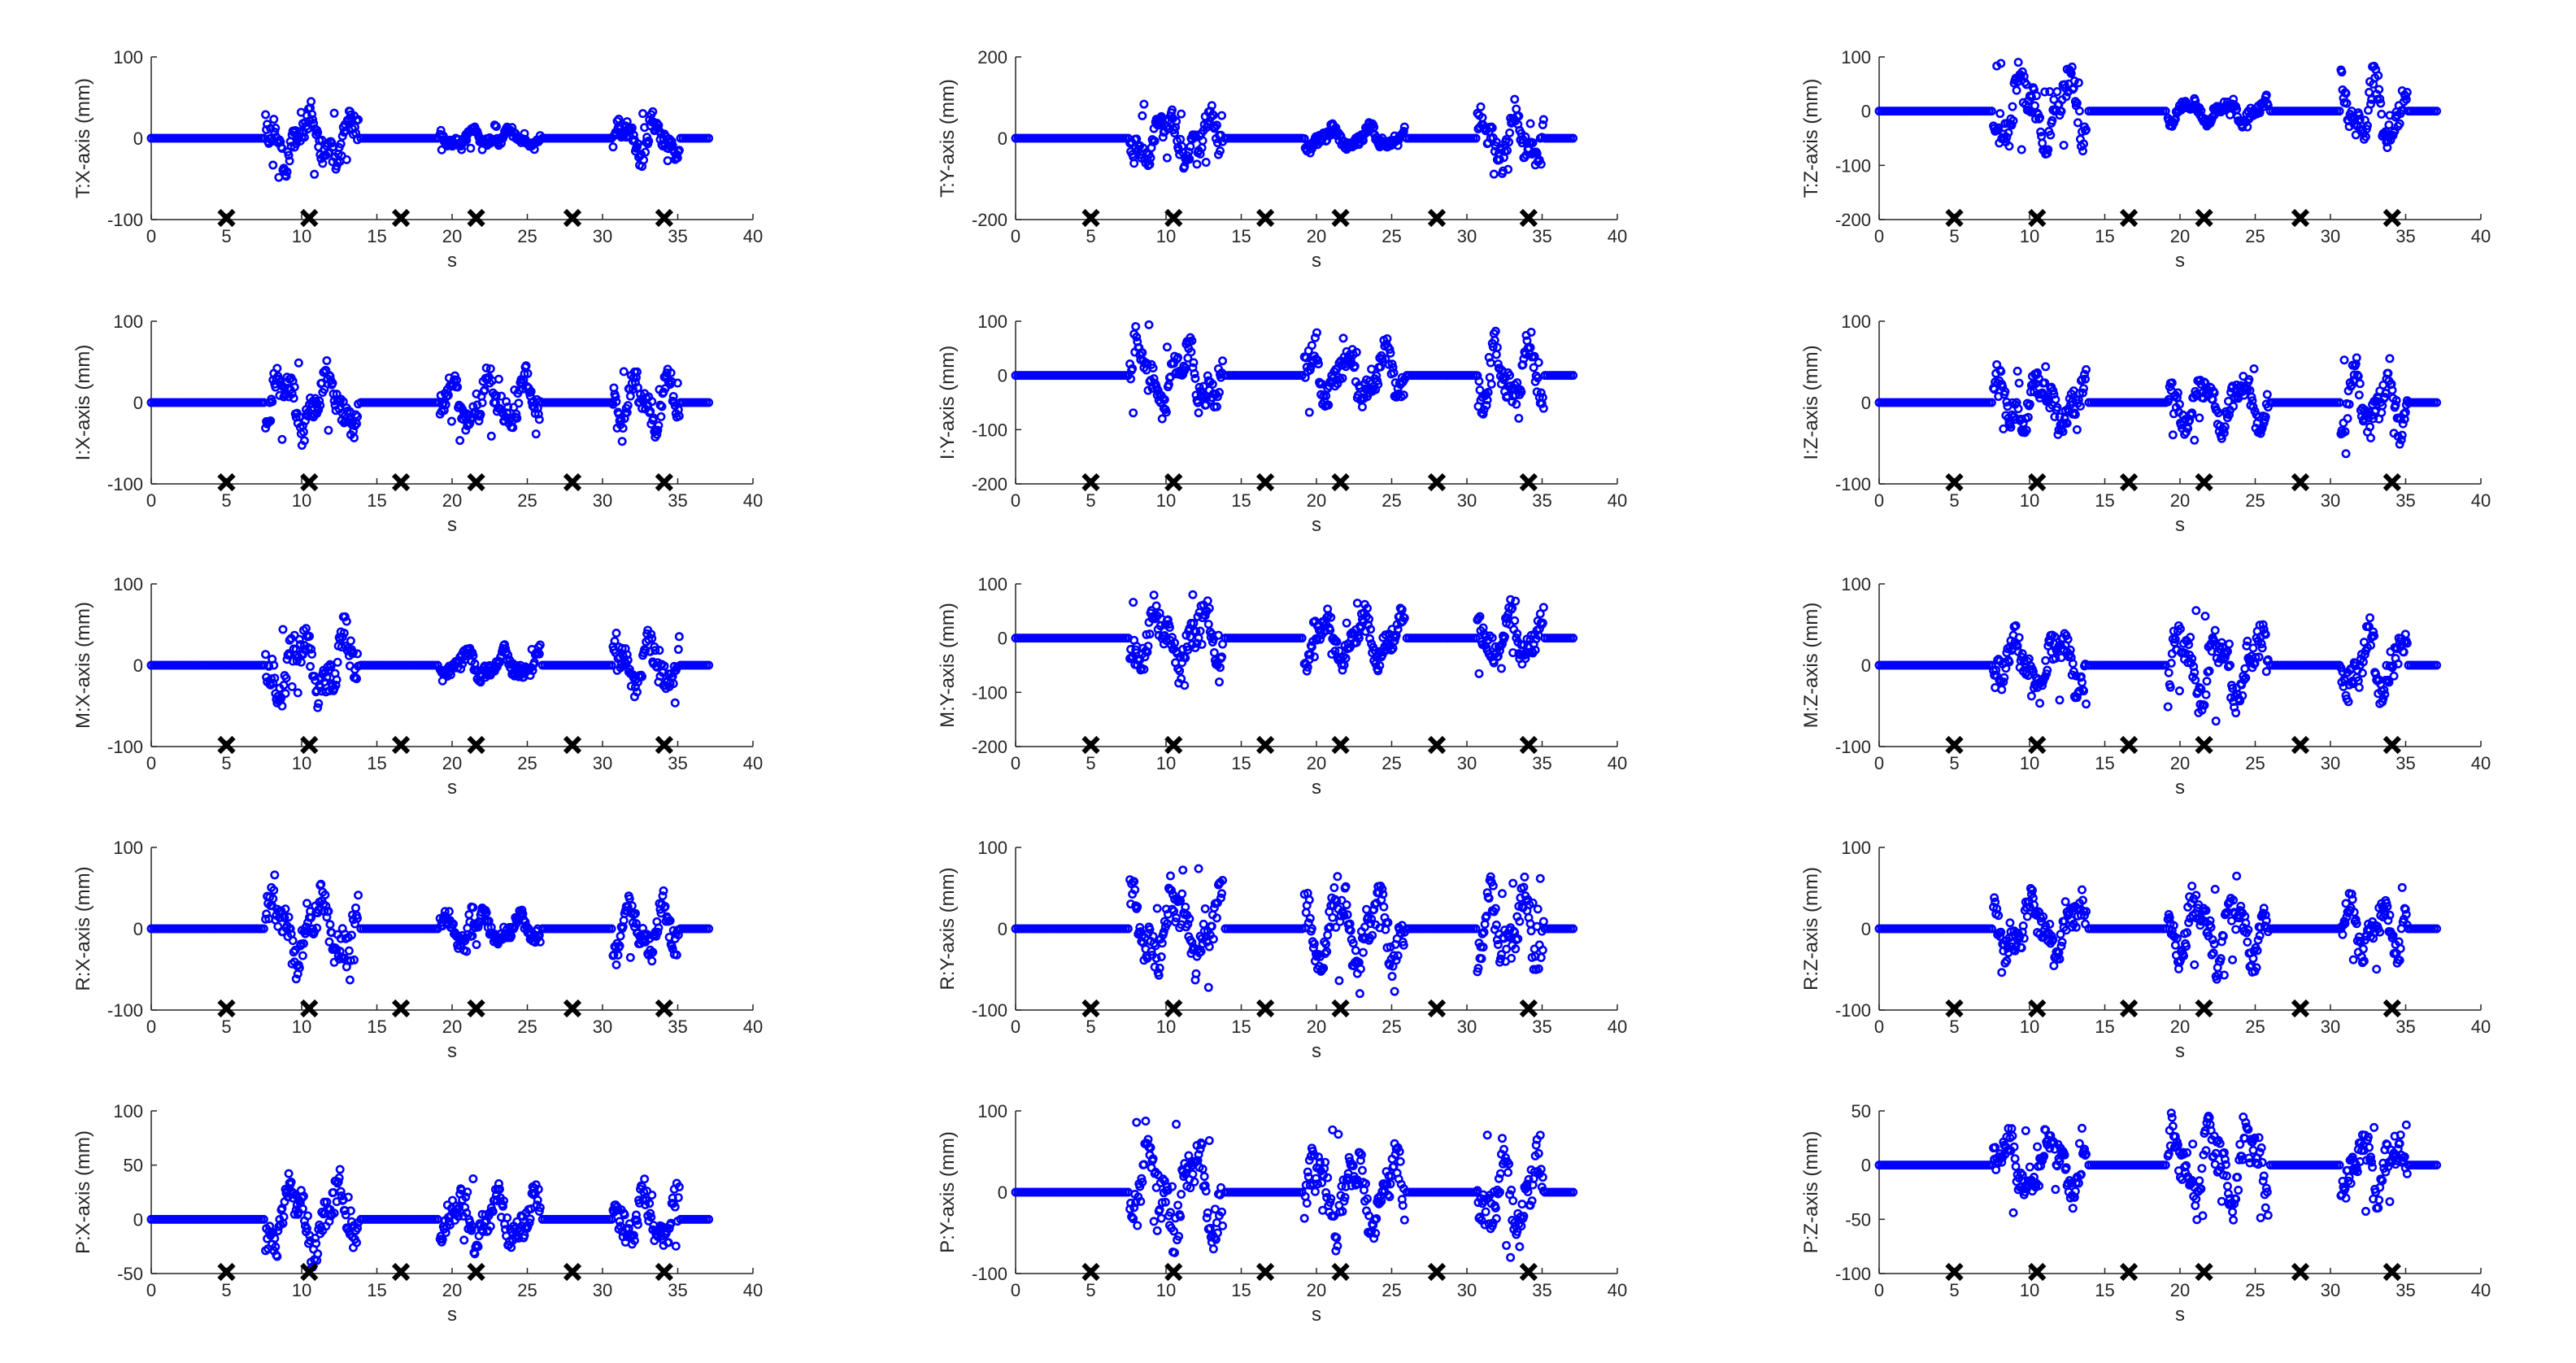 This screenshot has height=1363, width=2576. Describe the element at coordinates (1317, 261) in the screenshot. I see `x-axis-label: s` at that location.